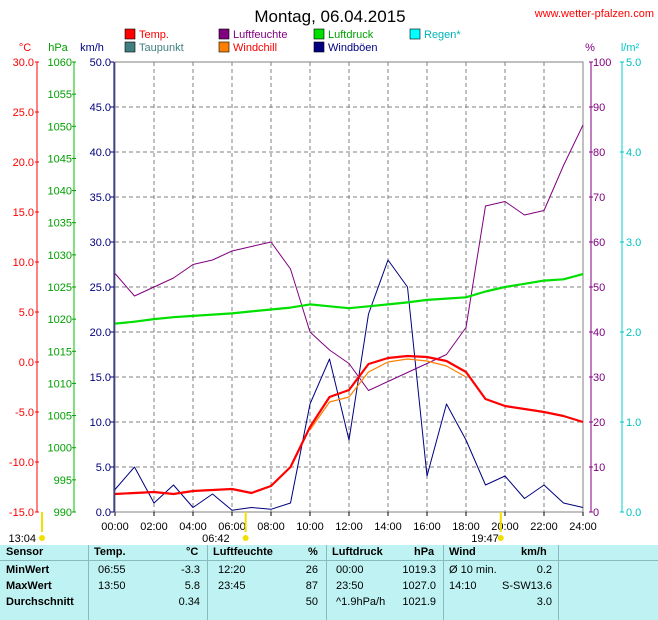 This screenshot has width=658, height=620. What do you see at coordinates (112, 586) in the screenshot?
I see `stats-t-time: 13:50` at bounding box center [112, 586].